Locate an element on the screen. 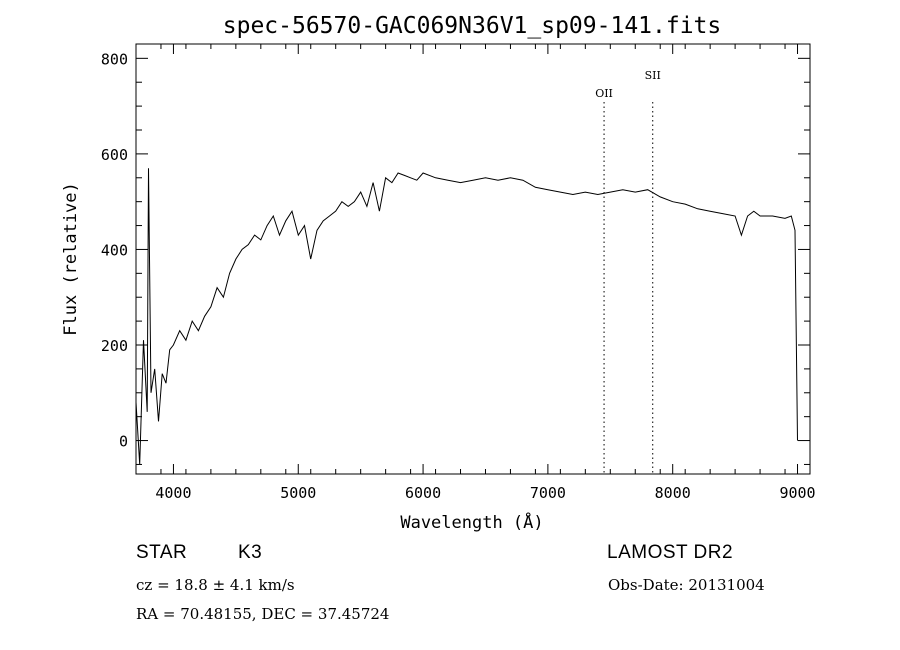 Image resolution: width=900 pixels, height=650 pixels. obs-date-text: Obs-Date: 20131004 is located at coordinates (686, 585).